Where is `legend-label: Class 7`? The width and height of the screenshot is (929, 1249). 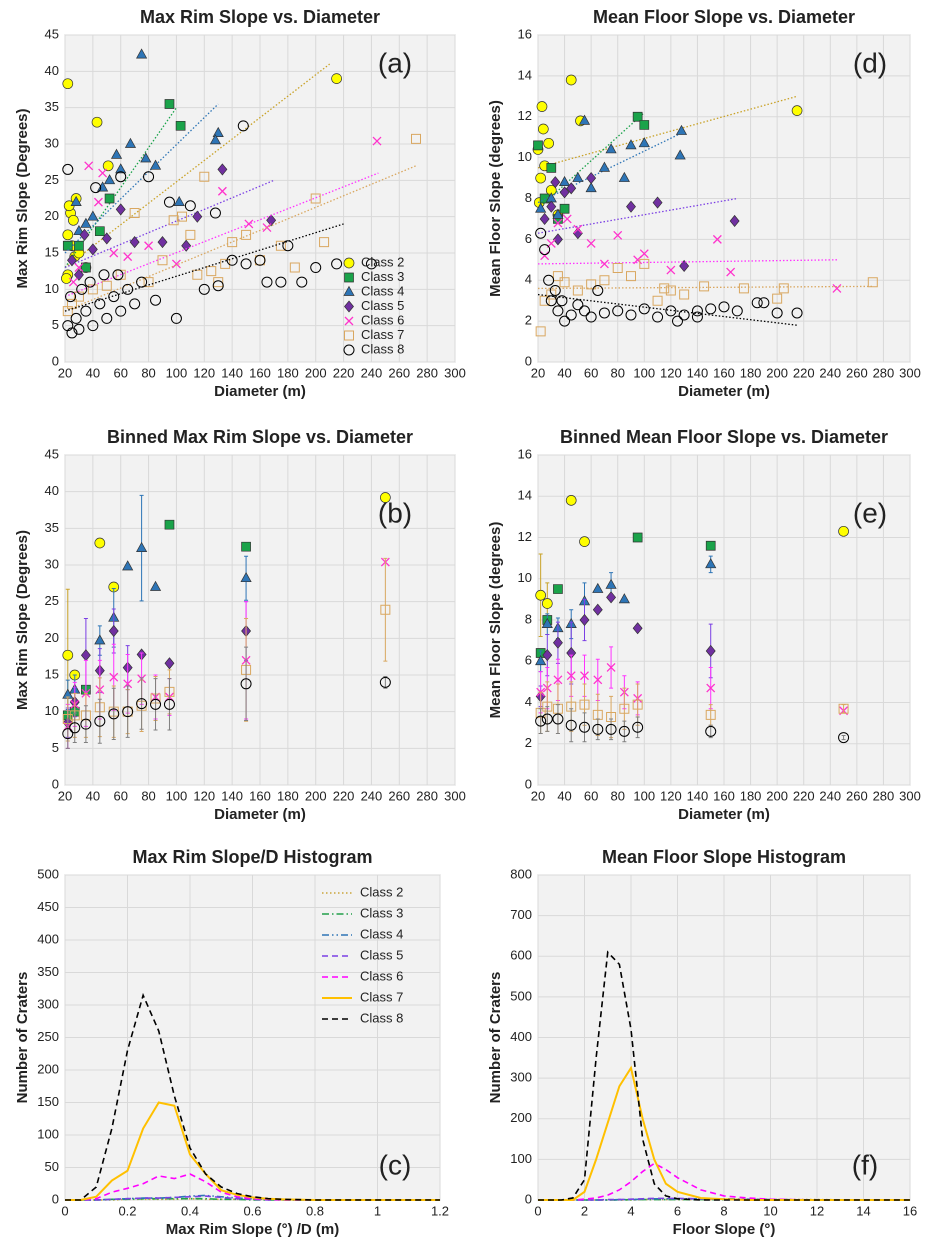 legend-label: Class 7 is located at coordinates (382, 334).